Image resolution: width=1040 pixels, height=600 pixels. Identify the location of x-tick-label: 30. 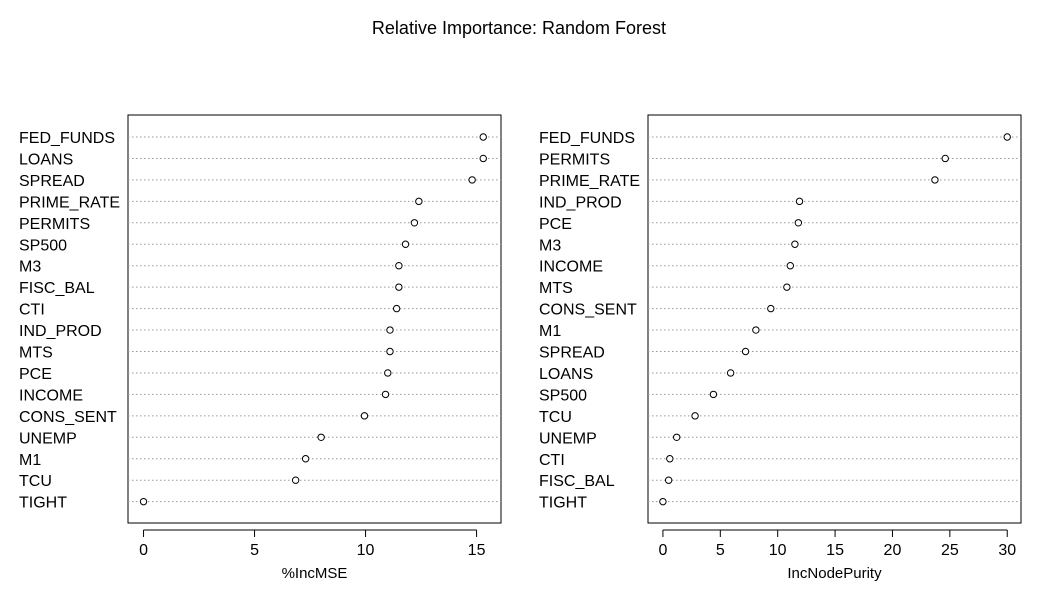
(1007, 550).